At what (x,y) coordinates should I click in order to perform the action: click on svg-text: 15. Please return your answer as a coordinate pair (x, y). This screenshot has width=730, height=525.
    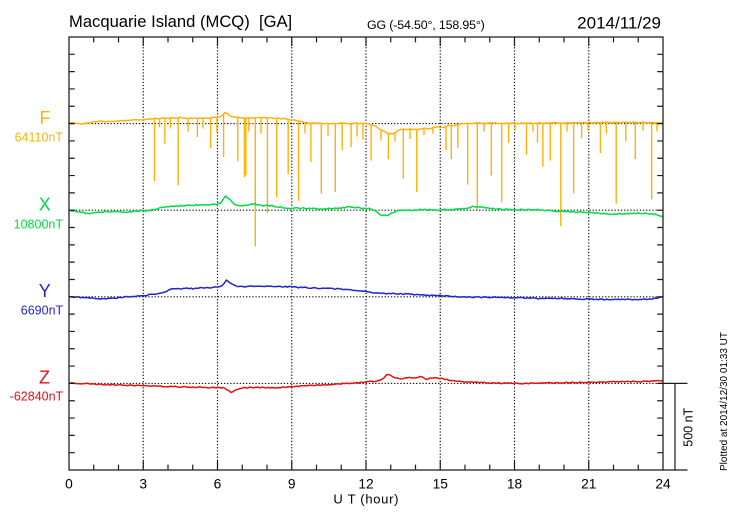
    Looking at the image, I should click on (441, 484).